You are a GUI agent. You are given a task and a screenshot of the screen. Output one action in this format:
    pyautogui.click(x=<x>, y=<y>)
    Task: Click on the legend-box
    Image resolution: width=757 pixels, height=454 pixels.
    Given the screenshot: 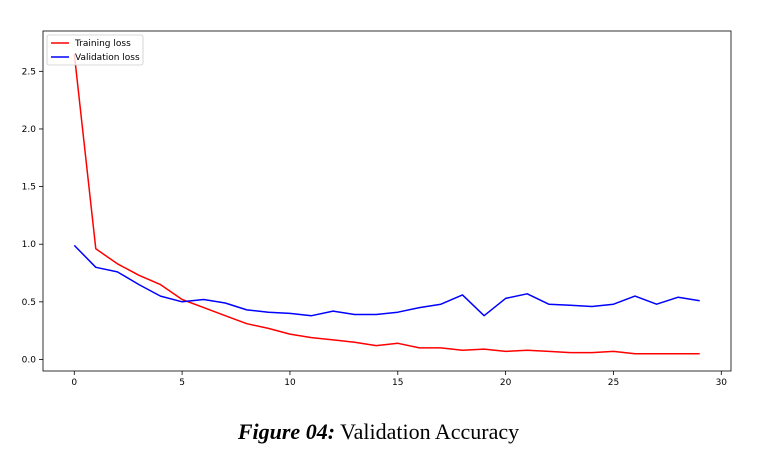 What is the action you would take?
    pyautogui.click(x=95, y=50)
    